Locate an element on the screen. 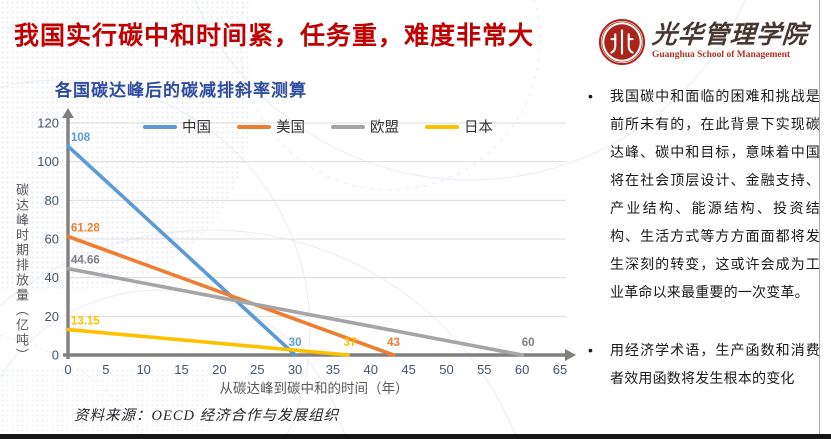 The image size is (831, 439). legend-item-china: 中国 is located at coordinates (177, 126).